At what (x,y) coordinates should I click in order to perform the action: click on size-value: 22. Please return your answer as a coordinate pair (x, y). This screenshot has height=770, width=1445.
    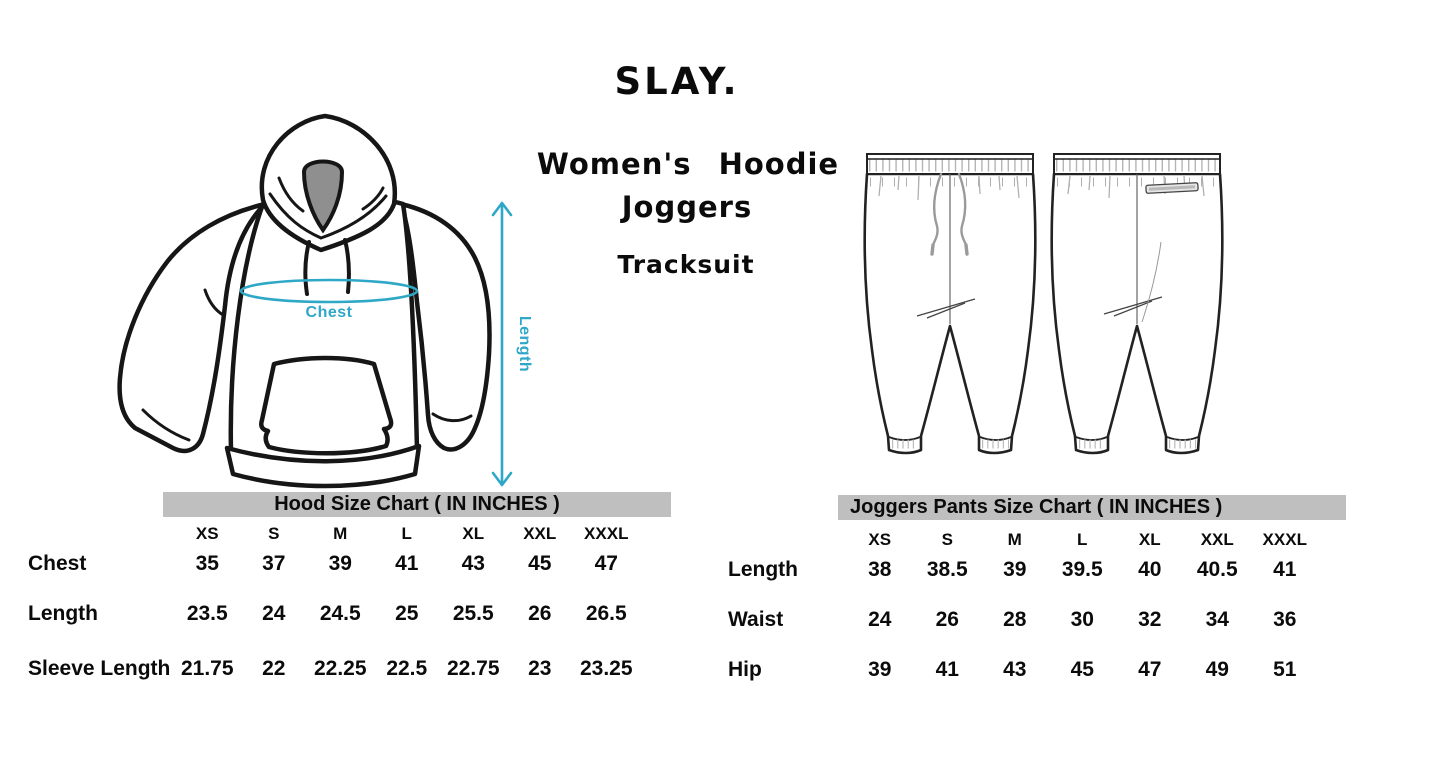
    Looking at the image, I should click on (274, 668).